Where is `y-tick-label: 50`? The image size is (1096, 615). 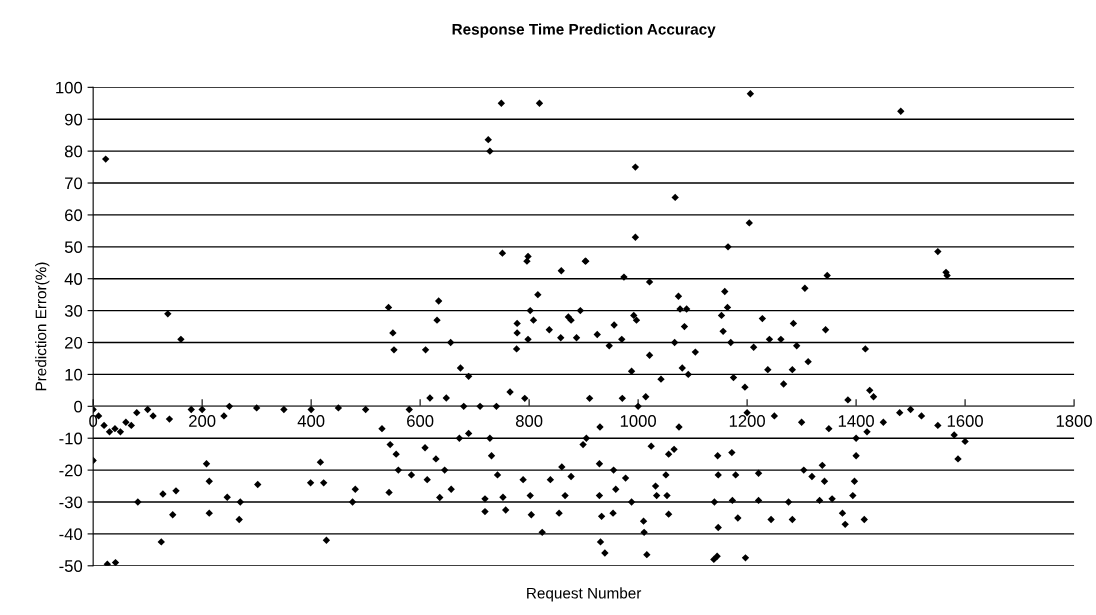
y-tick-label: 50 is located at coordinates (73, 247).